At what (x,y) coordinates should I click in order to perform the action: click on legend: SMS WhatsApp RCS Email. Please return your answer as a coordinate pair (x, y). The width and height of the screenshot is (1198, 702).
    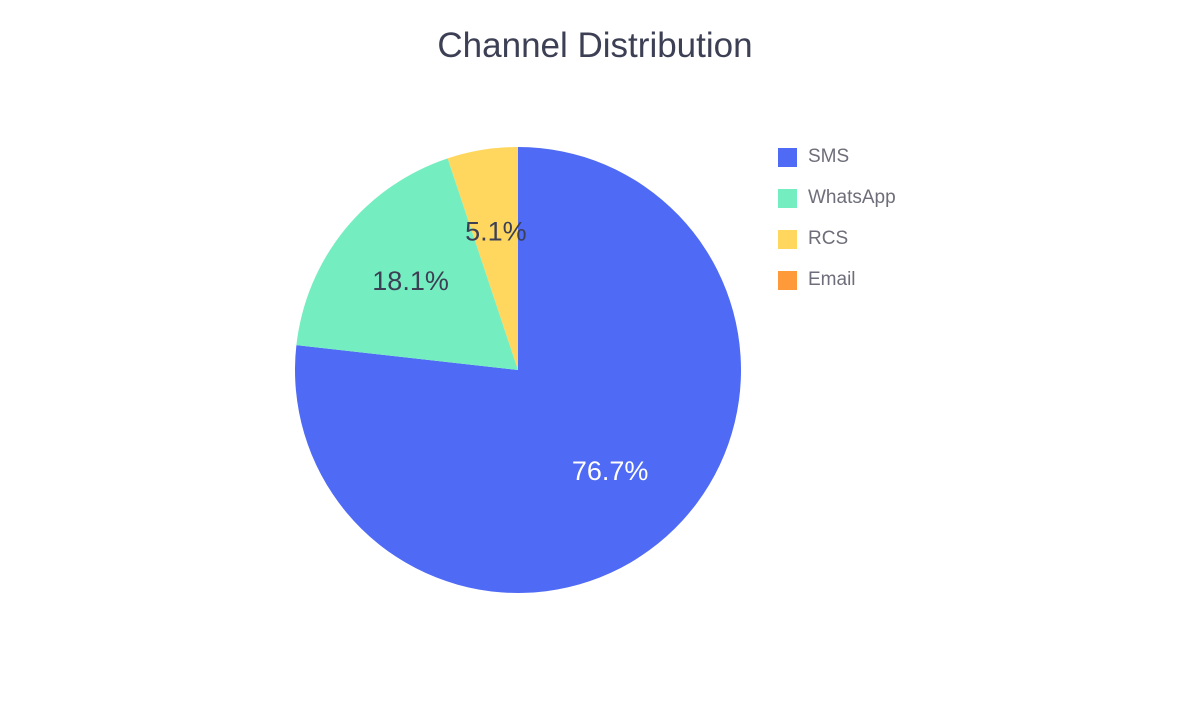
    Looking at the image, I should click on (837, 228).